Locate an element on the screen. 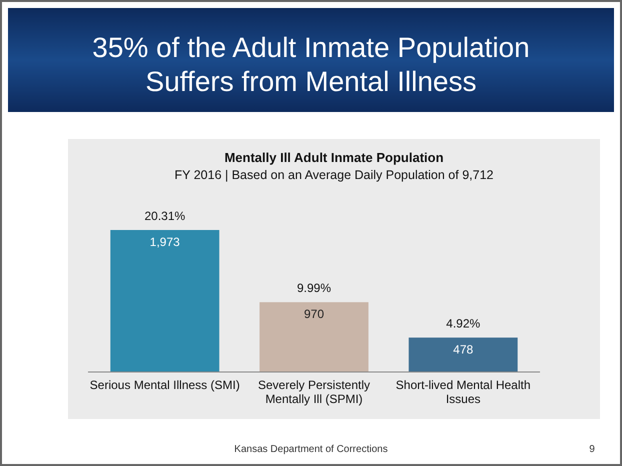 The image size is (622, 466). annotation: 4.92% is located at coordinates (463, 323).